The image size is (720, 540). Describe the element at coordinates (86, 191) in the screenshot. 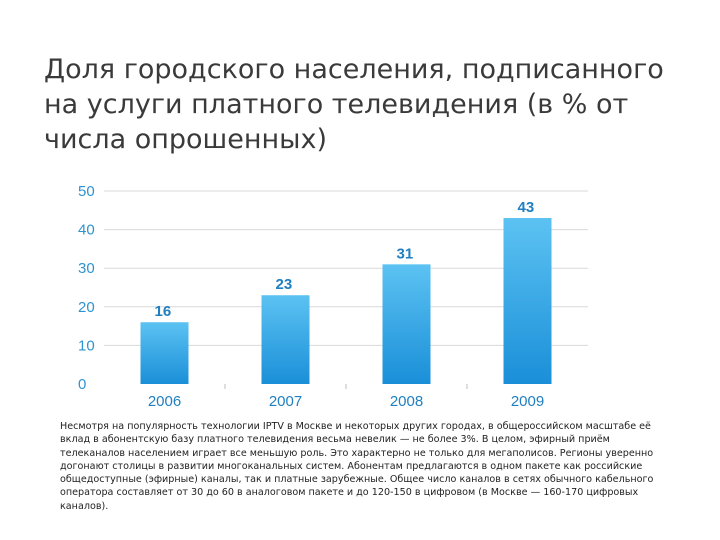

I see `y-tick-label: 50` at that location.